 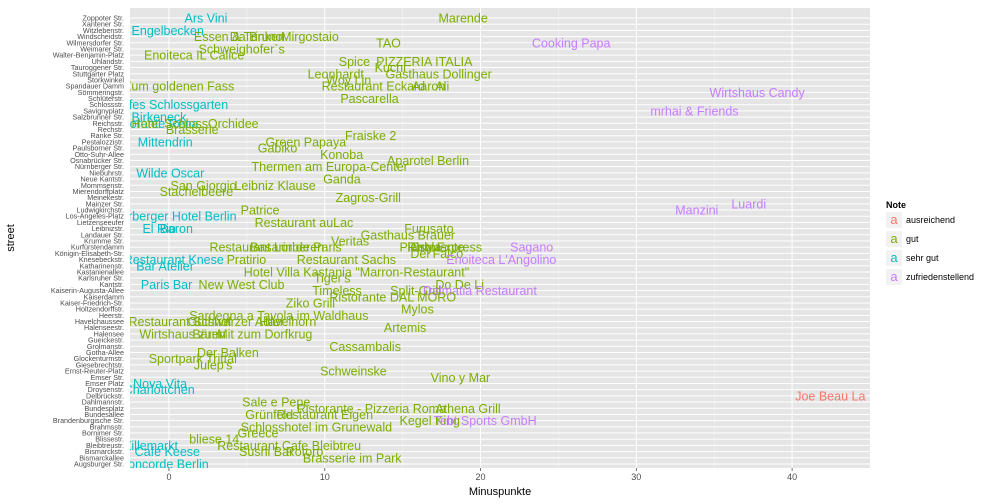 I want to click on point-label: Ziko Grill, so click(x=310, y=303).